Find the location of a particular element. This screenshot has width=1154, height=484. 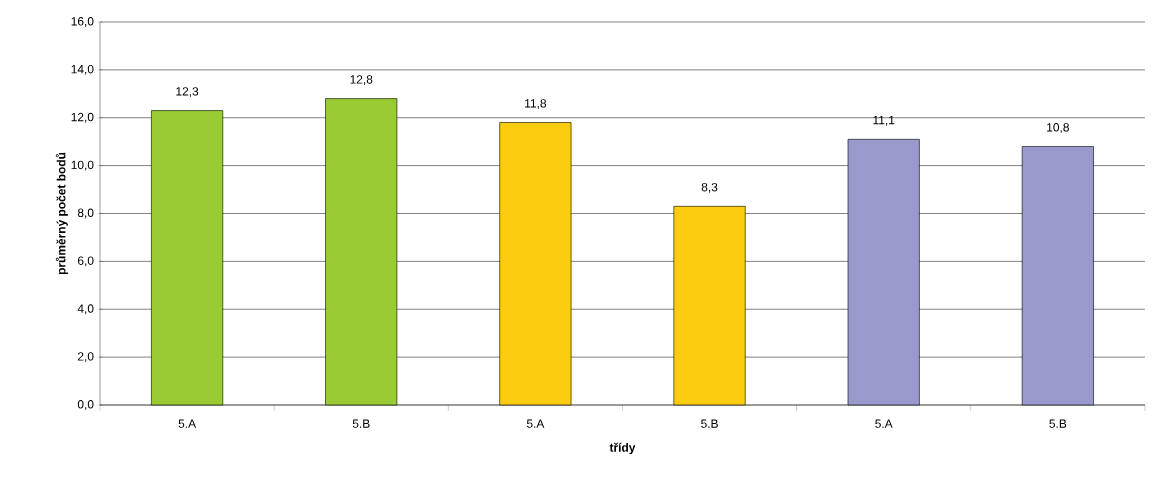

y-axis-title: průměrný počet bodů is located at coordinates (61, 213).